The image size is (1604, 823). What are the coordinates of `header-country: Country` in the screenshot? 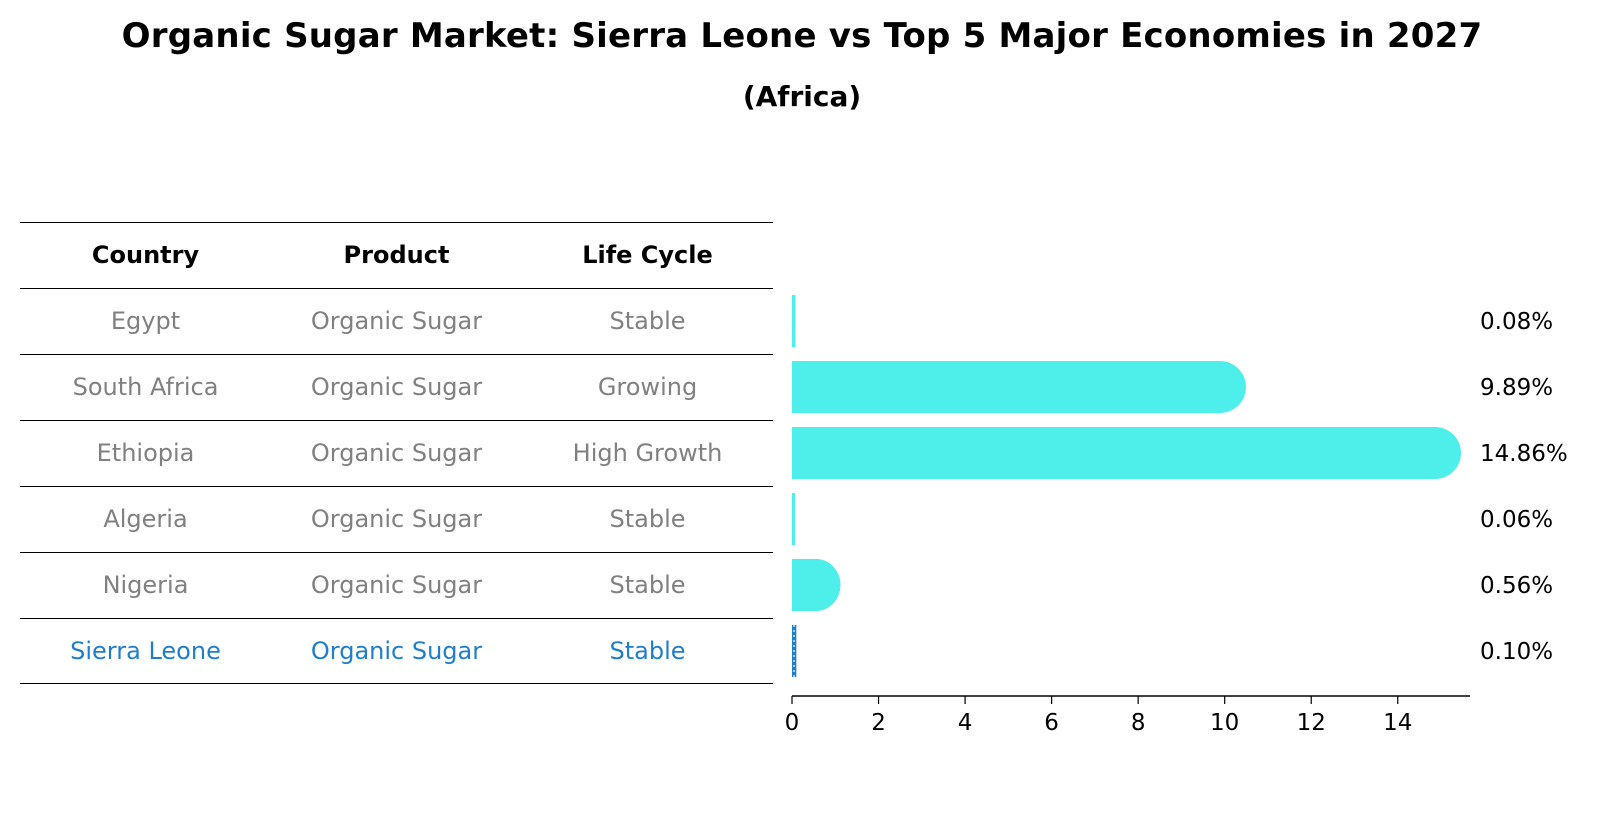 It's located at (145, 255).